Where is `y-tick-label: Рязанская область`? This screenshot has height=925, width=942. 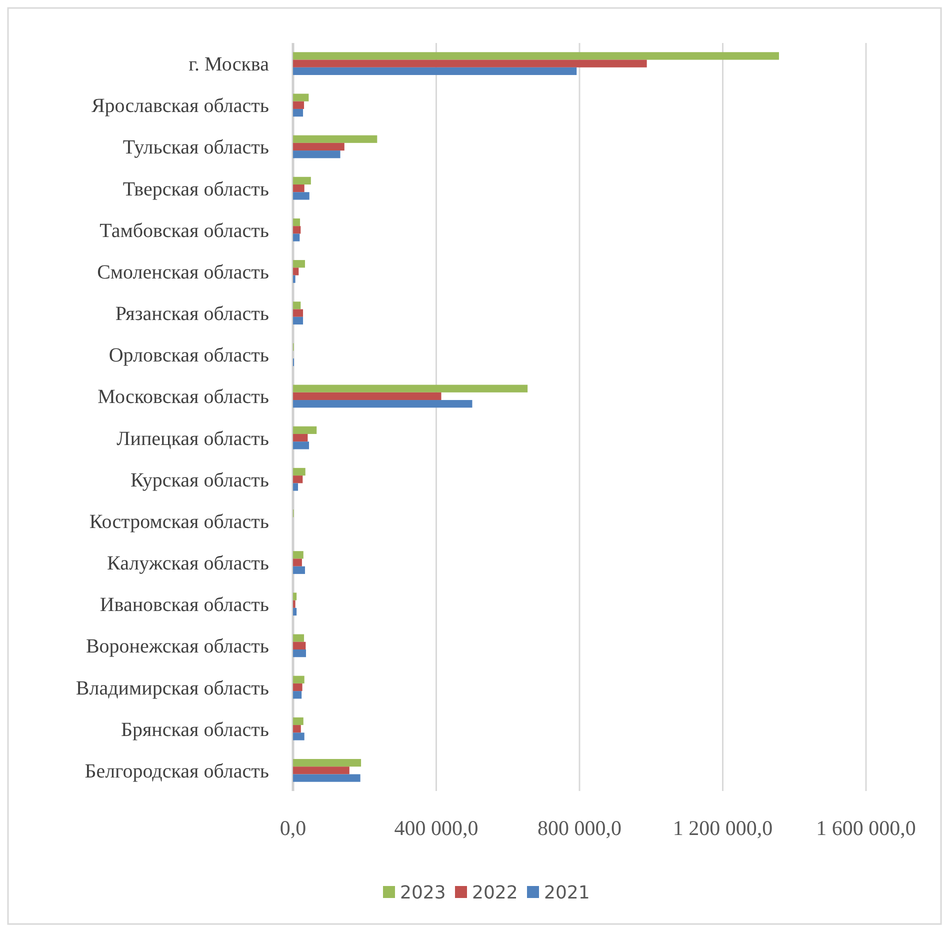
y-tick-label: Рязанская область is located at coordinates (192, 314).